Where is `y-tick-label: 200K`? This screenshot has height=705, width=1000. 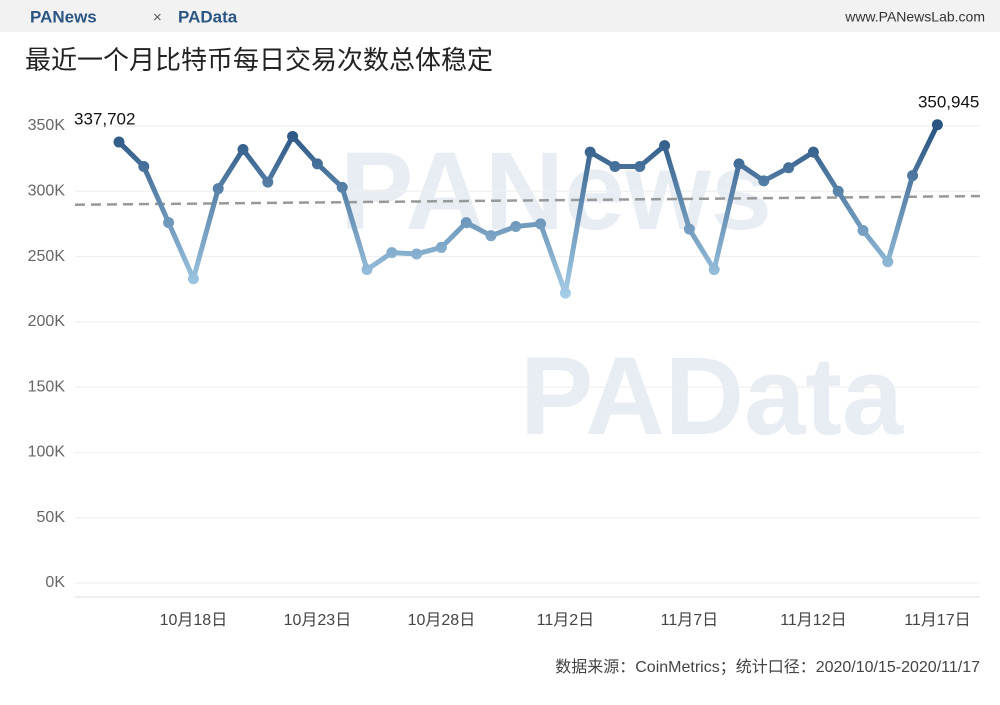 y-tick-label: 200K is located at coordinates (47, 321).